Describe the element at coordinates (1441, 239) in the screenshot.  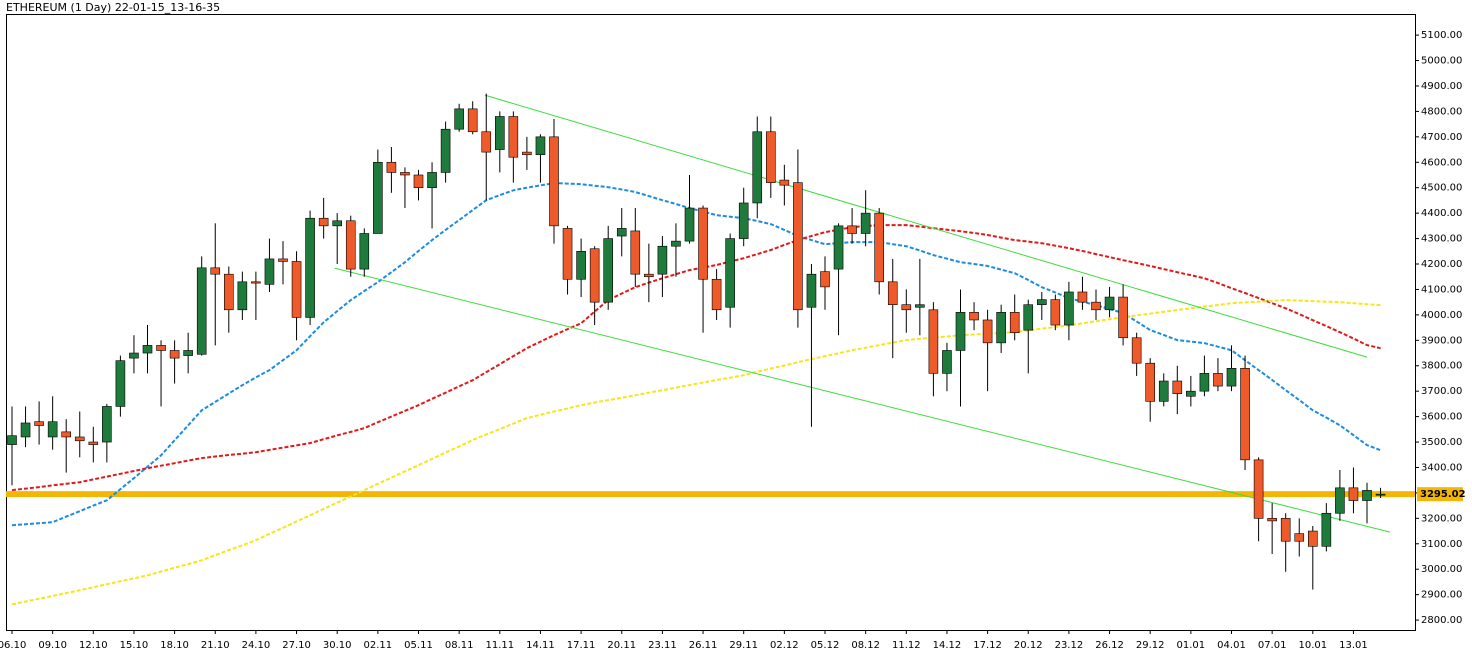
I see `y-tick-label: 4300.00` at that location.